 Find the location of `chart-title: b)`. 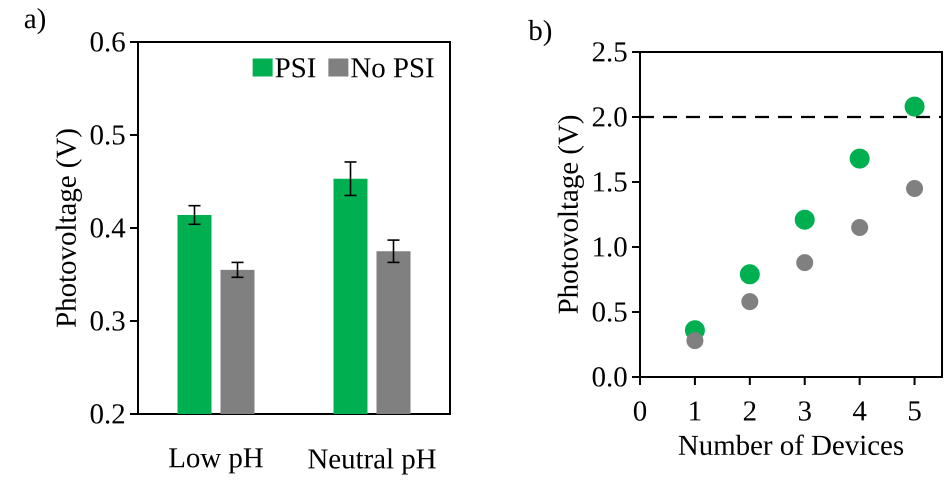

chart-title: b) is located at coordinates (540, 33).